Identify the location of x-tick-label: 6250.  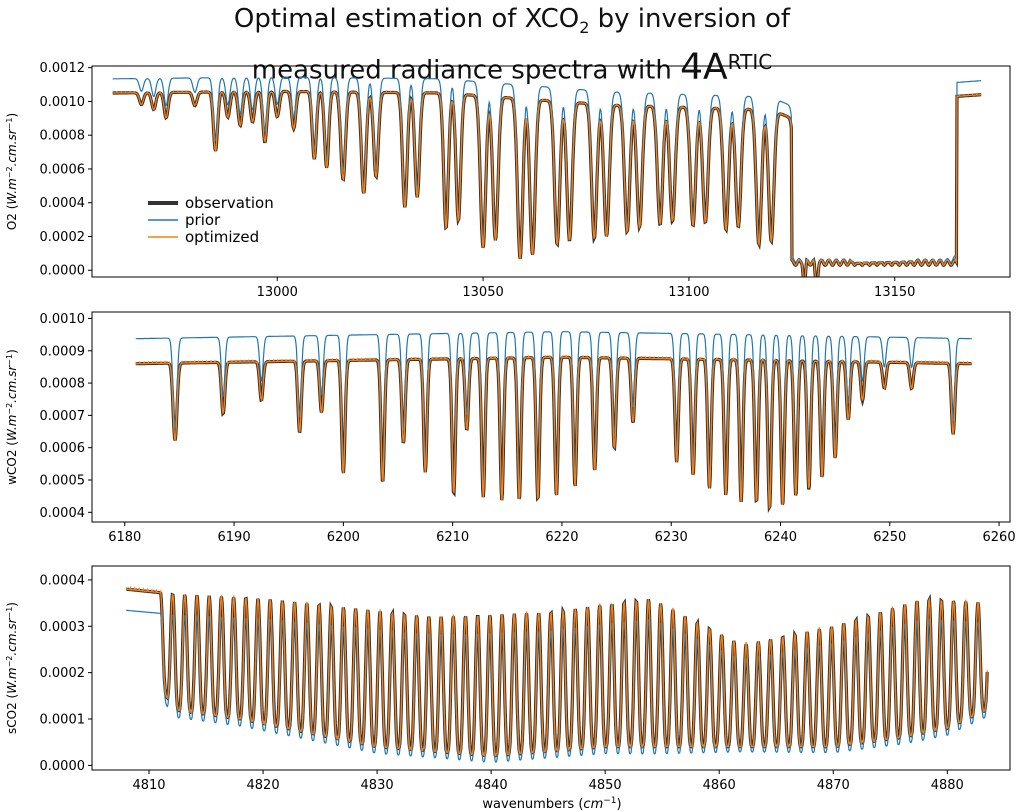
(889, 537).